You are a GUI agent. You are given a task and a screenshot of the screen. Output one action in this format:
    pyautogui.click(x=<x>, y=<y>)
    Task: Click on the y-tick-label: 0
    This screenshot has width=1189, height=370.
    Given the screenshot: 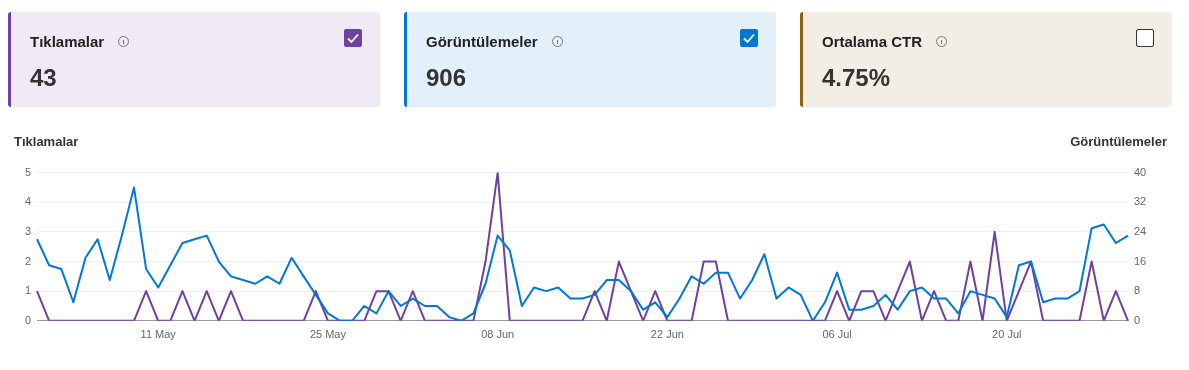 What is the action you would take?
    pyautogui.click(x=27, y=319)
    